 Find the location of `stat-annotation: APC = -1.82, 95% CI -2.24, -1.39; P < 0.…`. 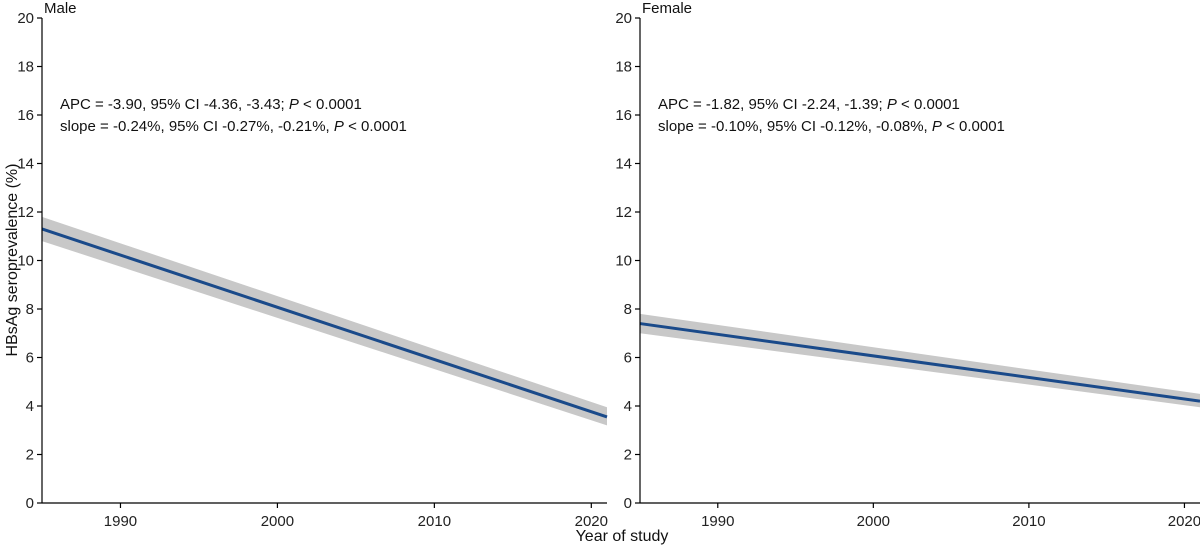

stat-annotation: APC = -1.82, 95% CI -2.24, -1.39; P < 0.… is located at coordinates (809, 104).